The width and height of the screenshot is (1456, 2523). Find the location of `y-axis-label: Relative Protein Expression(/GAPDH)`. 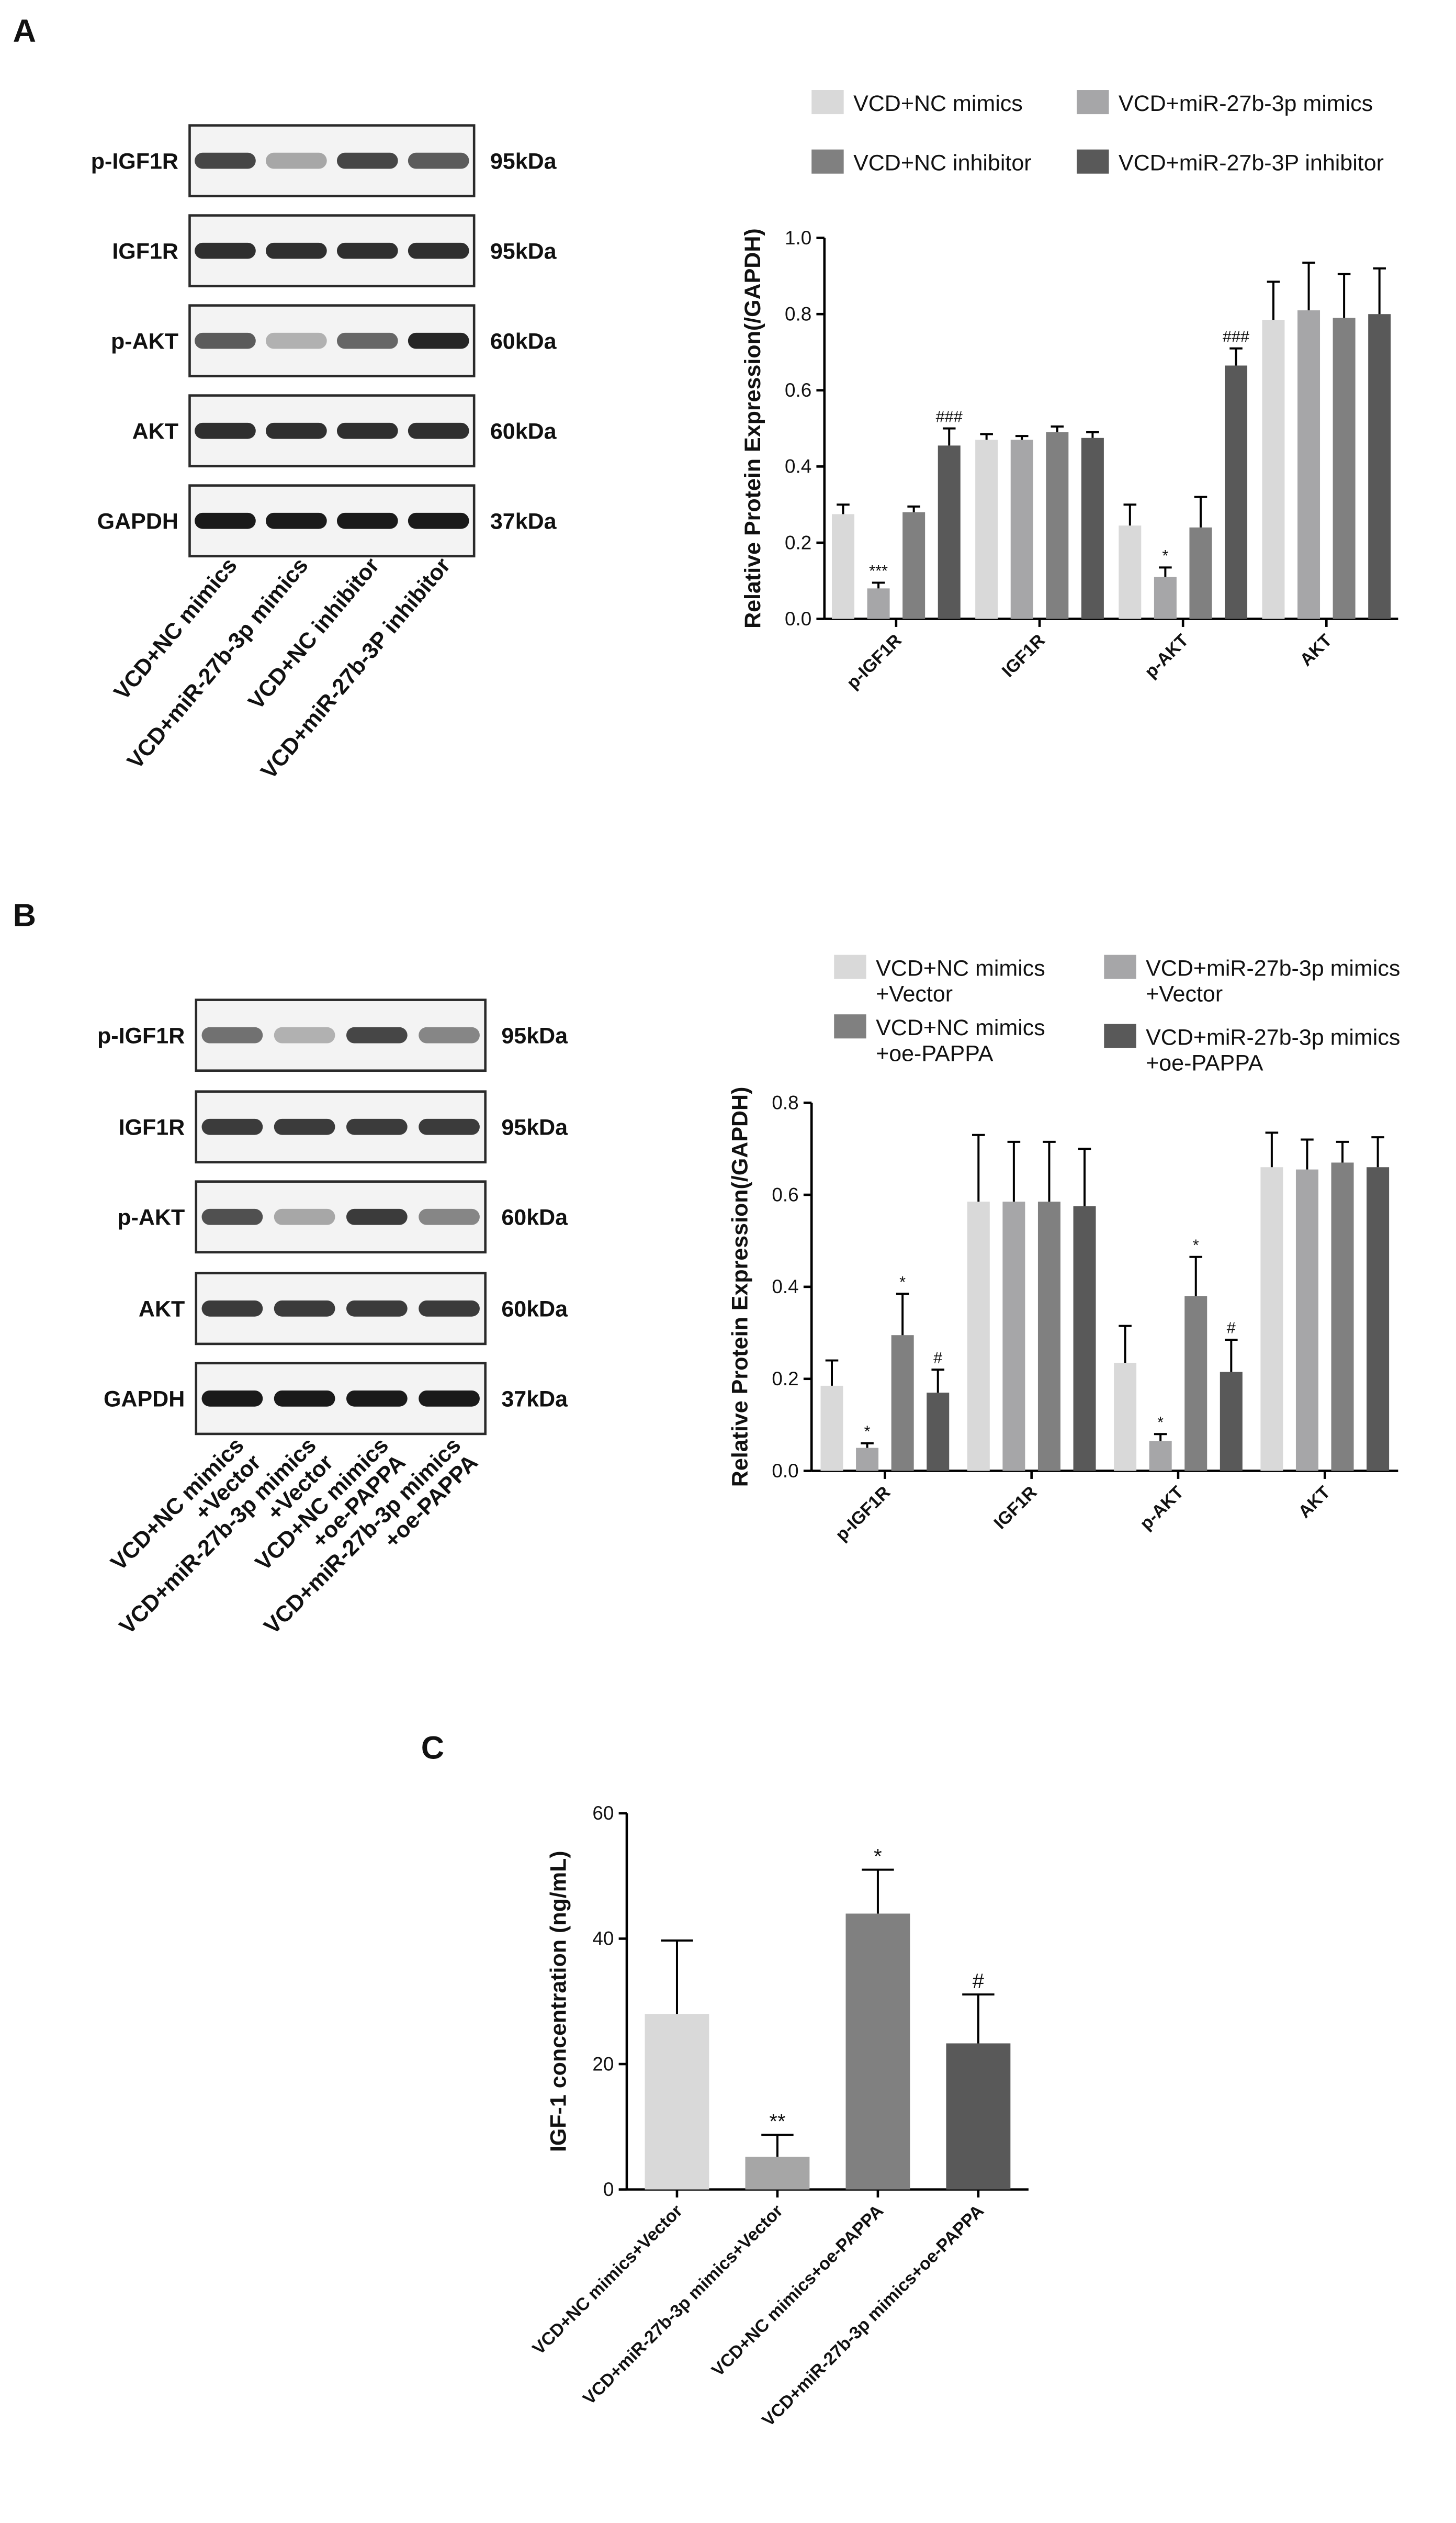

y-axis-label: Relative Protein Expression(/GAPDH) is located at coordinates (739, 1287).